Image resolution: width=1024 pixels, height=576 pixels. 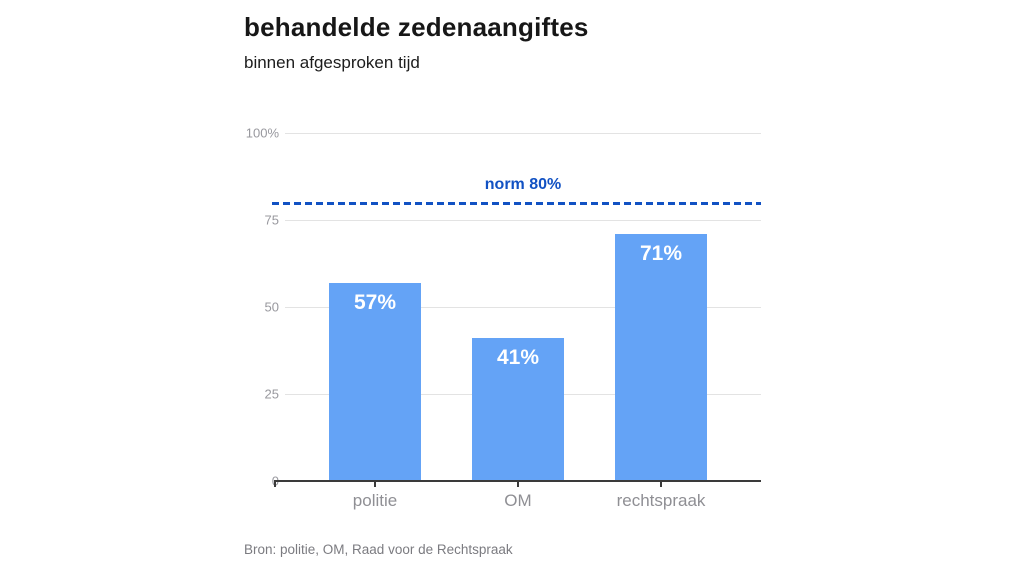 What do you see at coordinates (518, 409) in the screenshot?
I see `bar-OM: 41%` at bounding box center [518, 409].